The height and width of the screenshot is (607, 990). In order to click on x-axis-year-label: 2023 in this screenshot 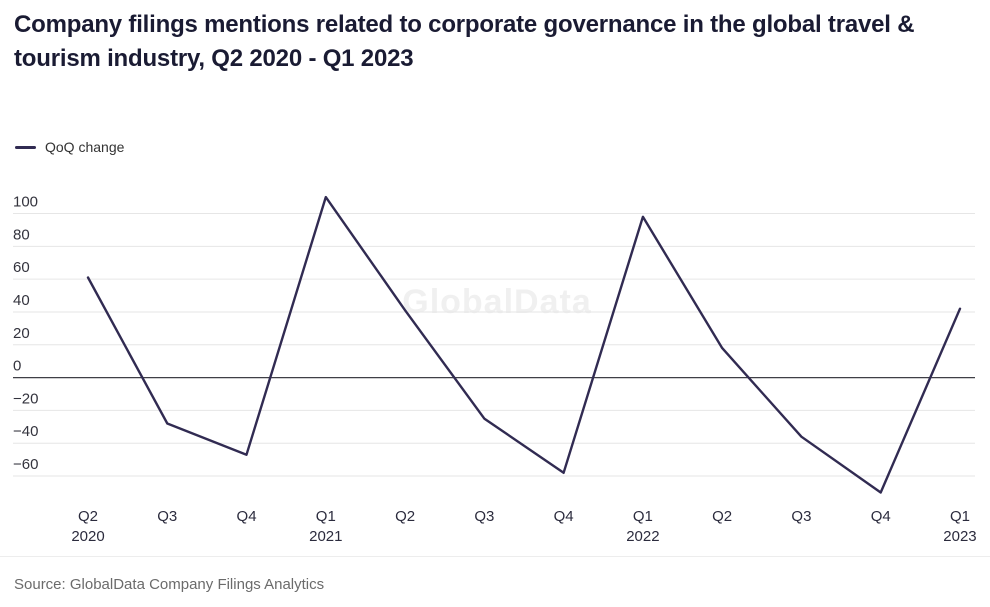, I will do `click(959, 536)`.